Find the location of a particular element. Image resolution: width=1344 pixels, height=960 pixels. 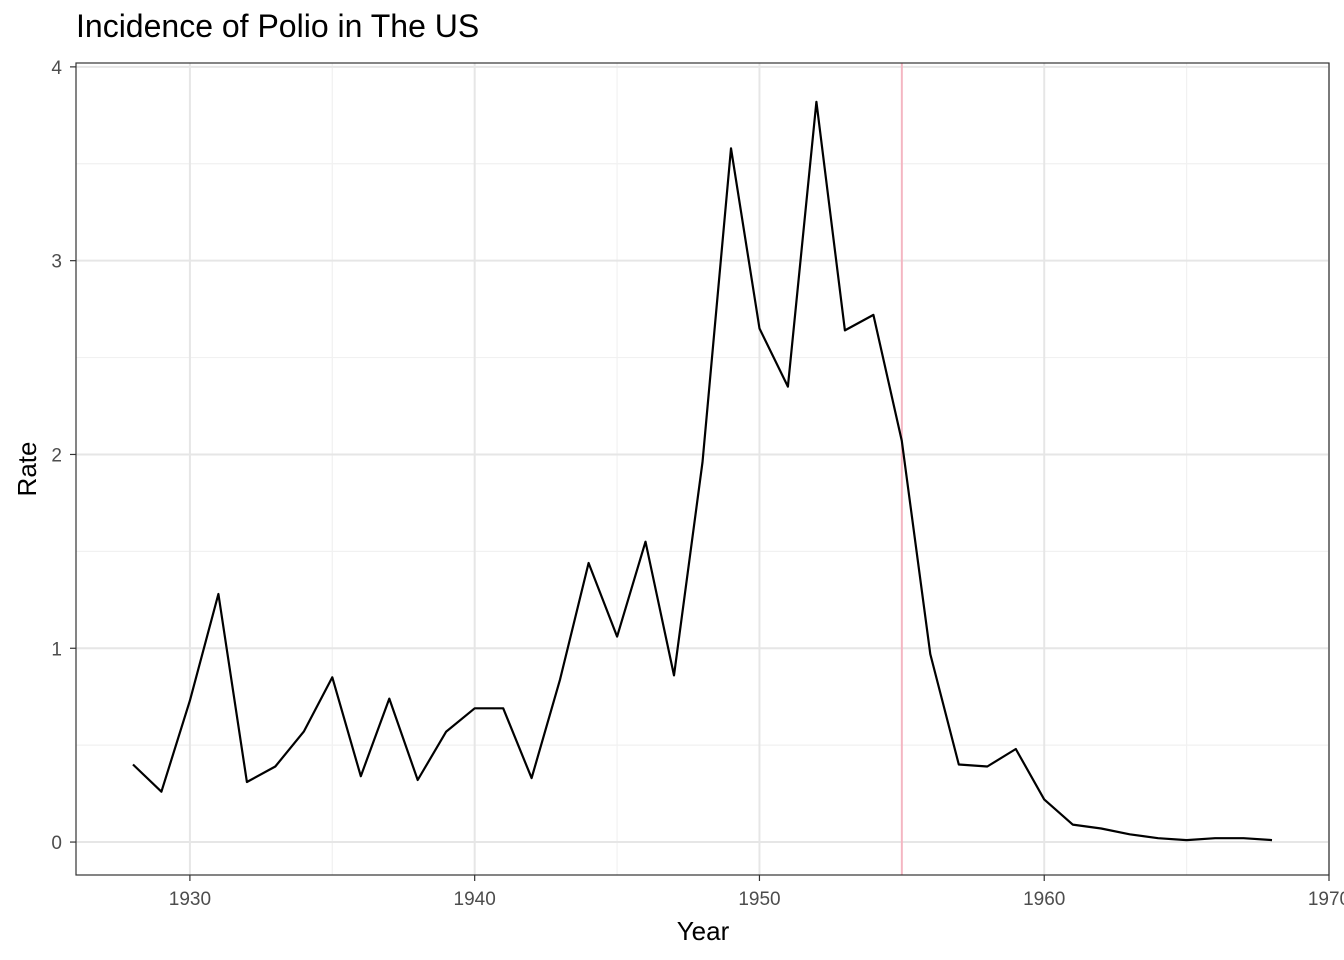

y-axis-title: Rate is located at coordinates (27, 469).